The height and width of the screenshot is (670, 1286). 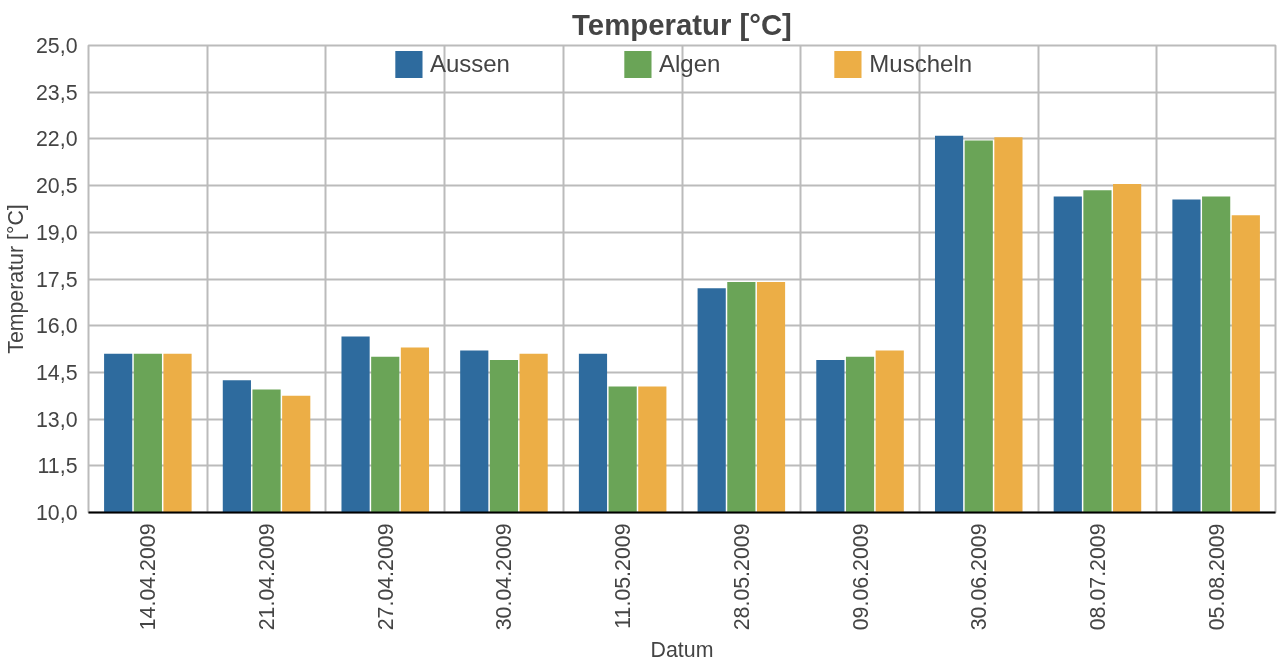 I want to click on y-tick-label: 14,5, so click(x=56, y=372).